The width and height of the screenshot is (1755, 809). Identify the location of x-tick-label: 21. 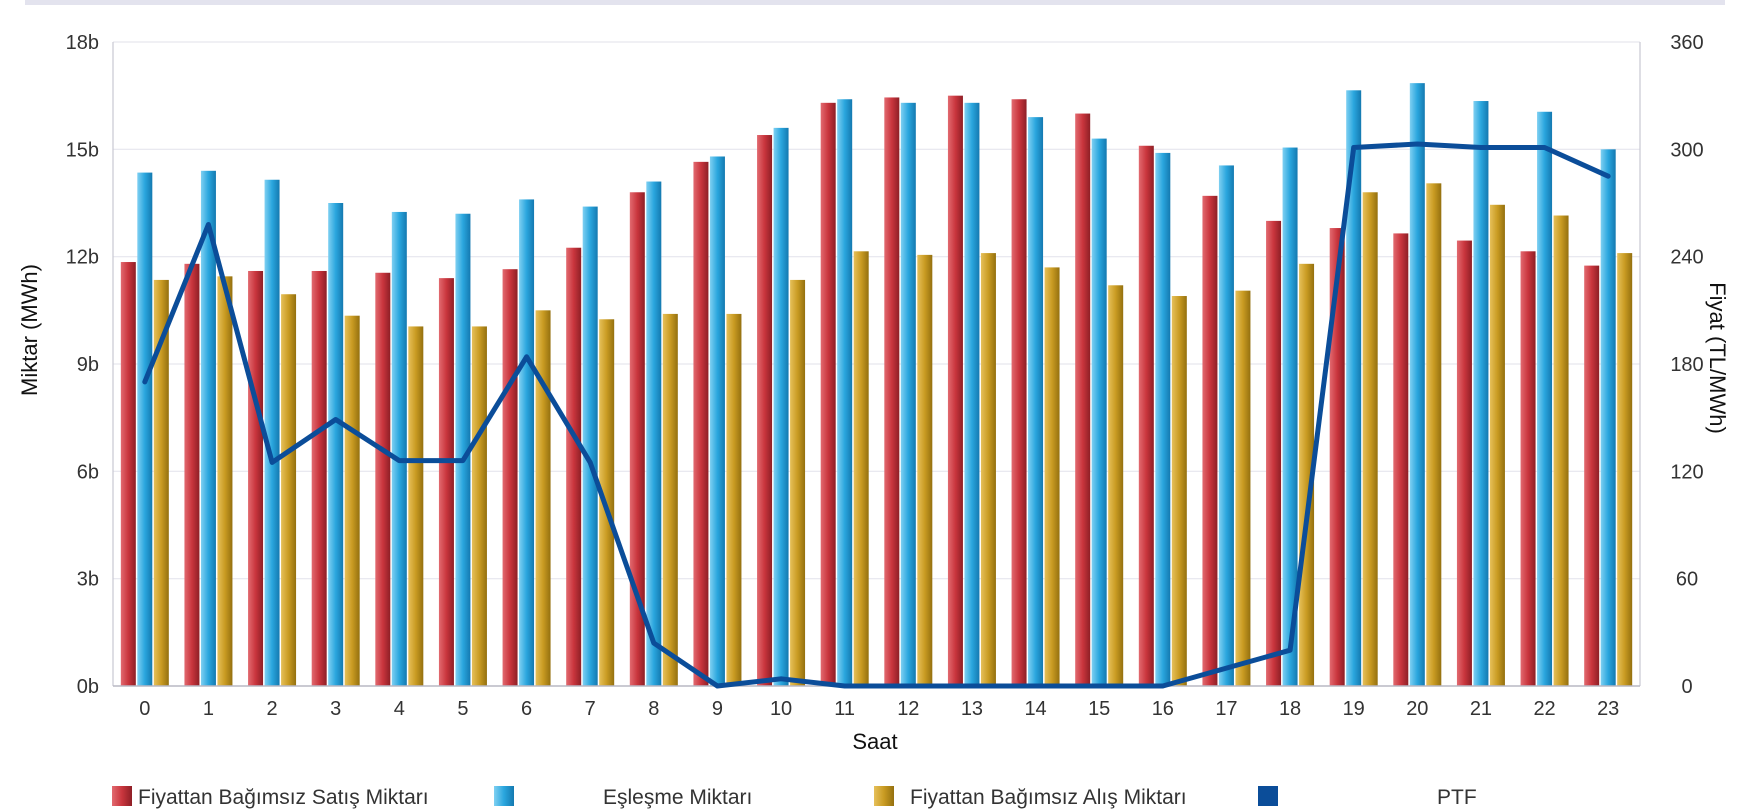
(1481, 709).